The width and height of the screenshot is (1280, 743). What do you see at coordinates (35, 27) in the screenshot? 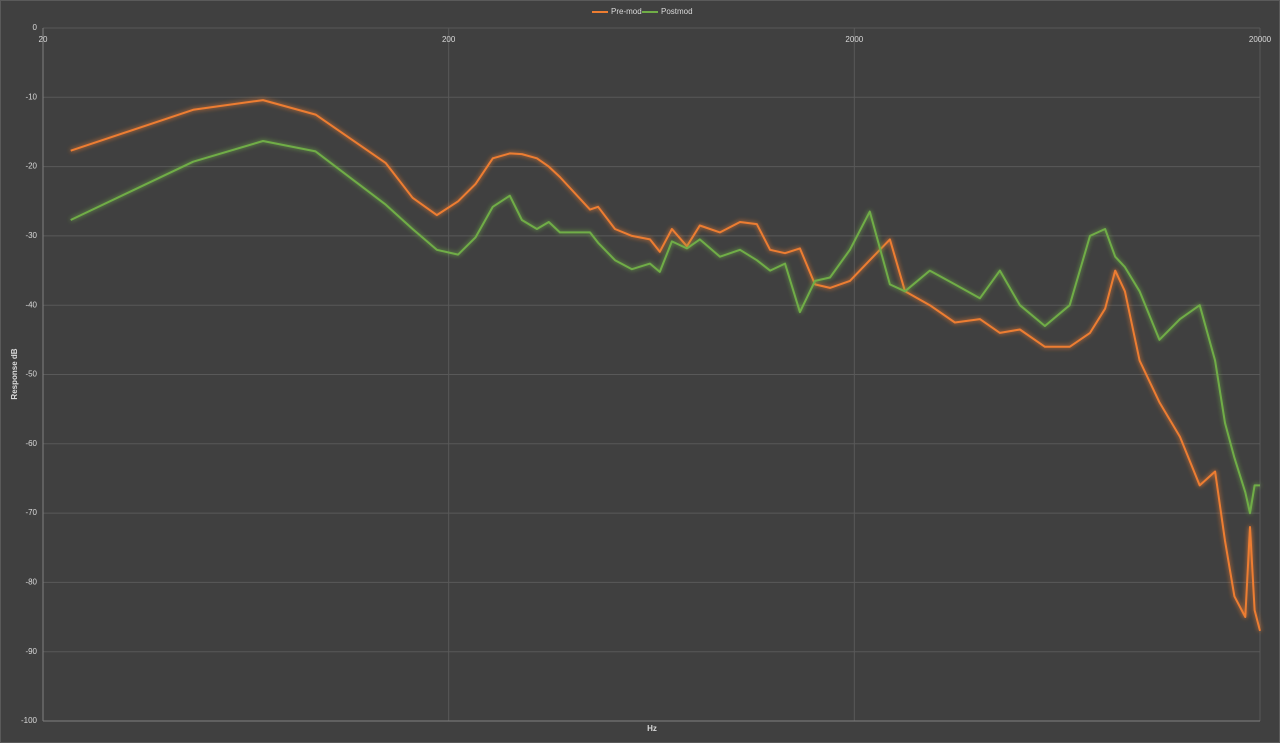
I see `y-tick-label: 0` at bounding box center [35, 27].